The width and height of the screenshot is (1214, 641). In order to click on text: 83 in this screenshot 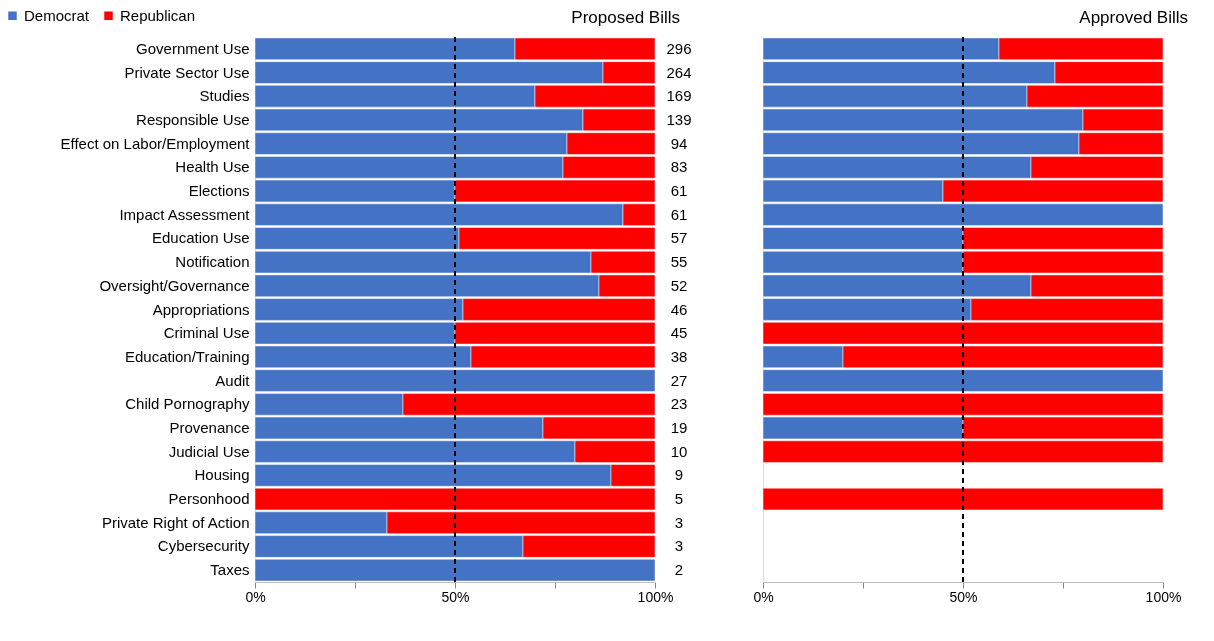, I will do `click(679, 167)`.